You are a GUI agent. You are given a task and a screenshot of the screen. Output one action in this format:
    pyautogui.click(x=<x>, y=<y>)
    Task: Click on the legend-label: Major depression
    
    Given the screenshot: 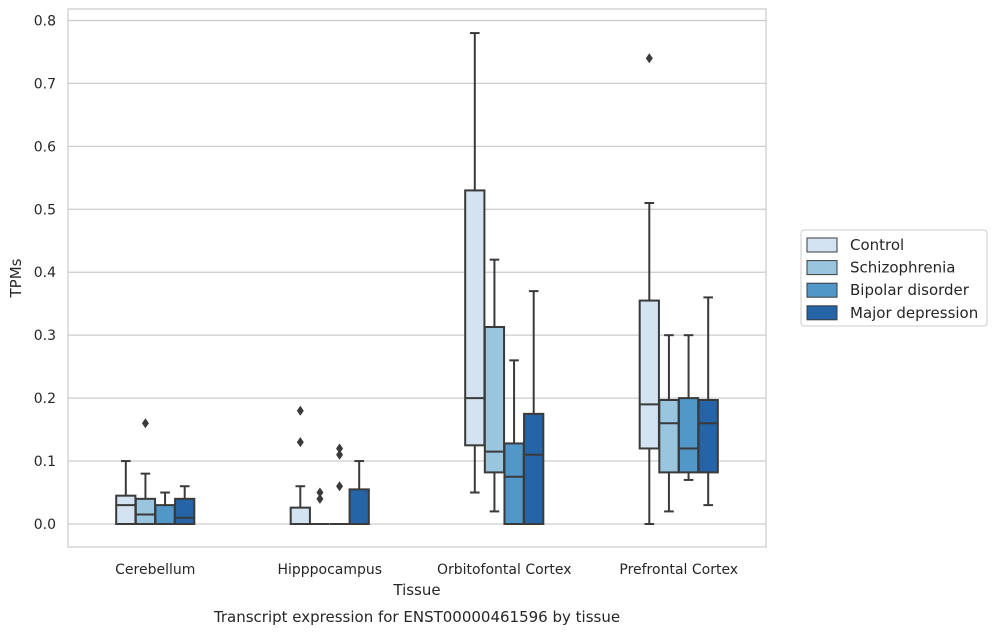 What is the action you would take?
    pyautogui.click(x=914, y=313)
    